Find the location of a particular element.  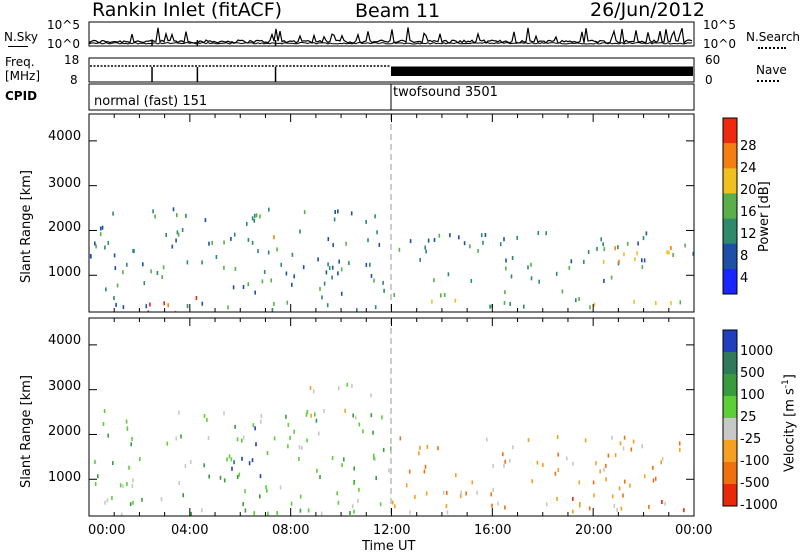

nsky-tick-high: 10^5 is located at coordinates (63, 25).